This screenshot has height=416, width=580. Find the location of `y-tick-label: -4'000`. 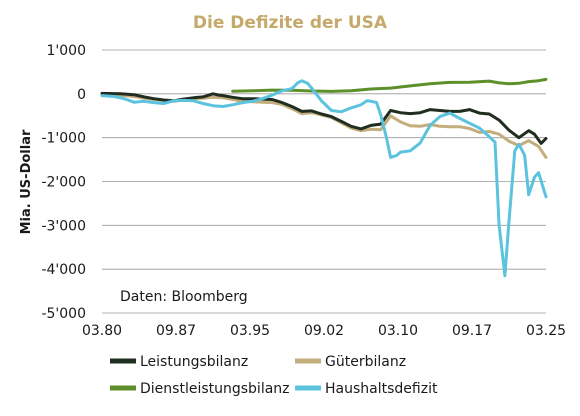

y-tick-label: -4'000 is located at coordinates (63, 270).